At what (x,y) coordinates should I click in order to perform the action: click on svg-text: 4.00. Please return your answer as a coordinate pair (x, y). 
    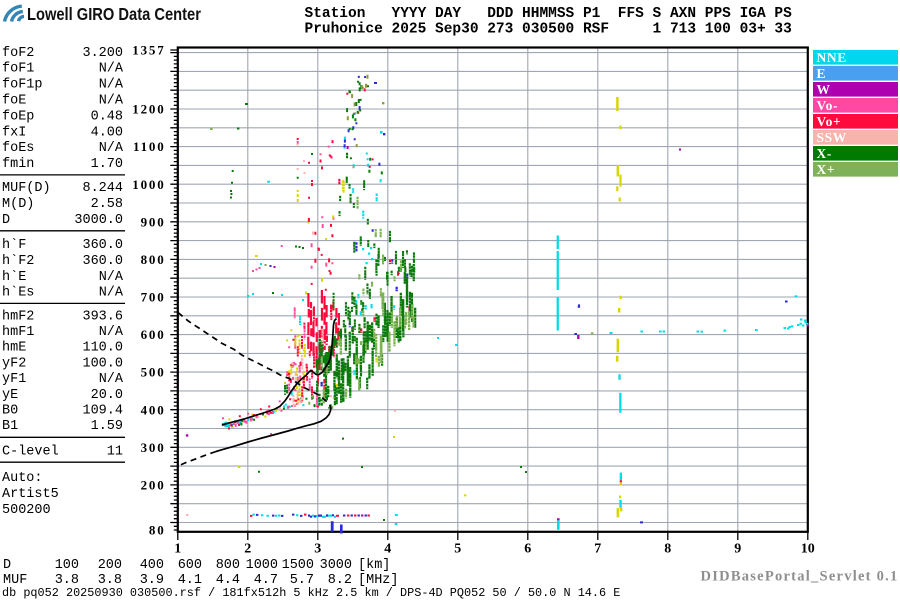
    Looking at the image, I should click on (107, 132).